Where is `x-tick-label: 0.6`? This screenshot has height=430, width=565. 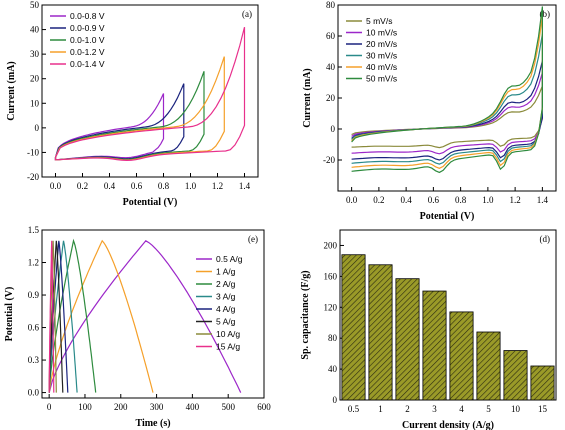
x-tick-label: 0.6 is located at coordinates (434, 200).